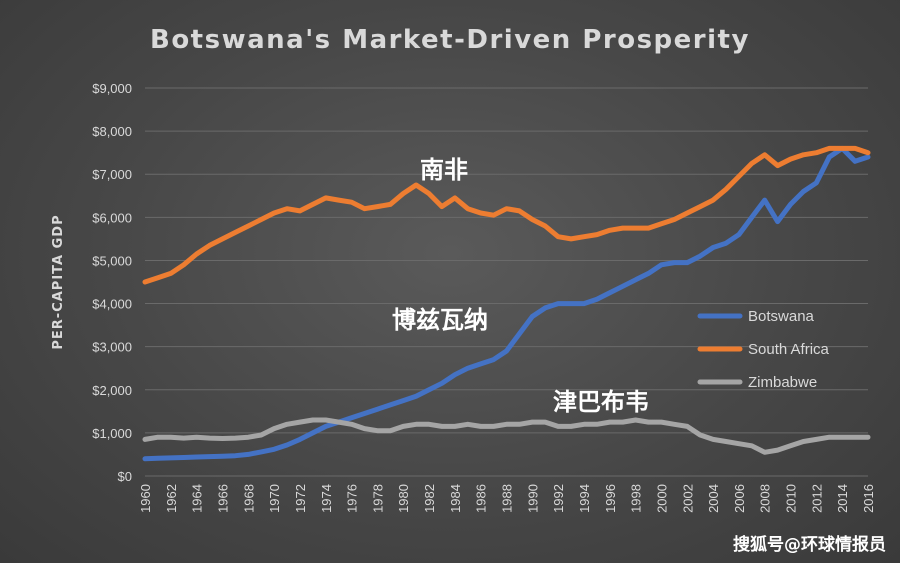 This screenshot has height=563, width=900. Describe the element at coordinates (450, 40) in the screenshot. I see `chart-title: Botswana's Market-Driven Prosperity` at that location.